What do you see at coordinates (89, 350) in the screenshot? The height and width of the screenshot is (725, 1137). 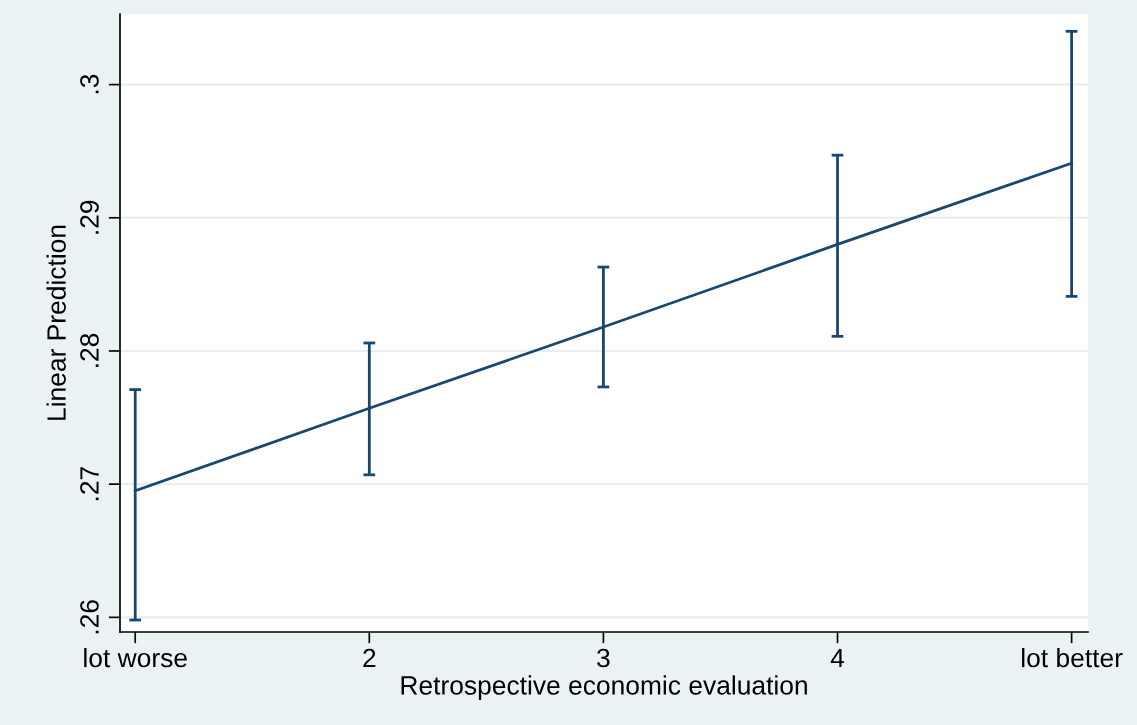 I see `y-tick-label: .28` at bounding box center [89, 350].